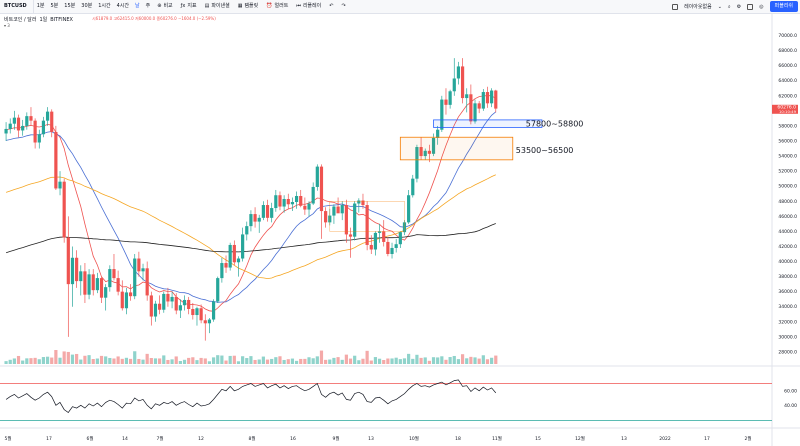 The image size is (800, 446). What do you see at coordinates (719, 6) in the screenshot?
I see `chevron-down-icon: ⌄` at bounding box center [719, 6].